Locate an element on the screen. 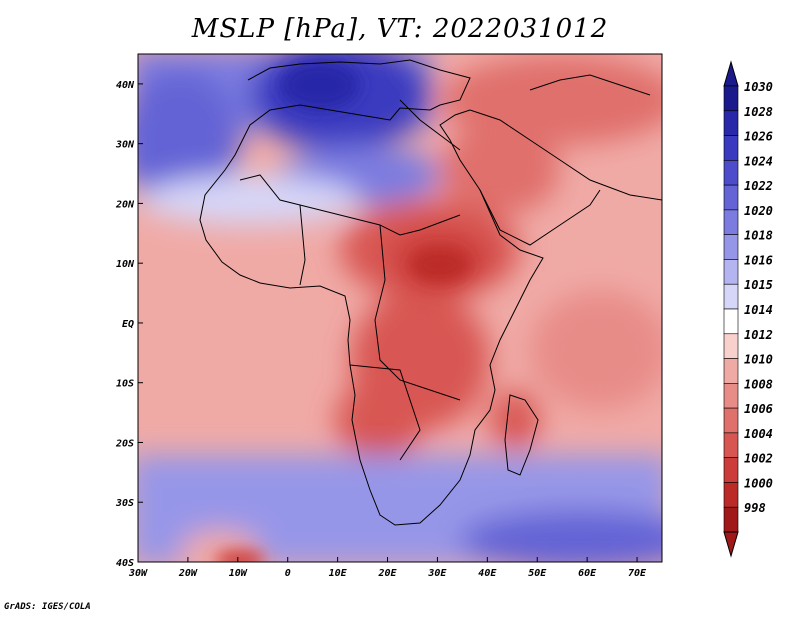  lat-tick-label: EQ is located at coordinates (128, 324).